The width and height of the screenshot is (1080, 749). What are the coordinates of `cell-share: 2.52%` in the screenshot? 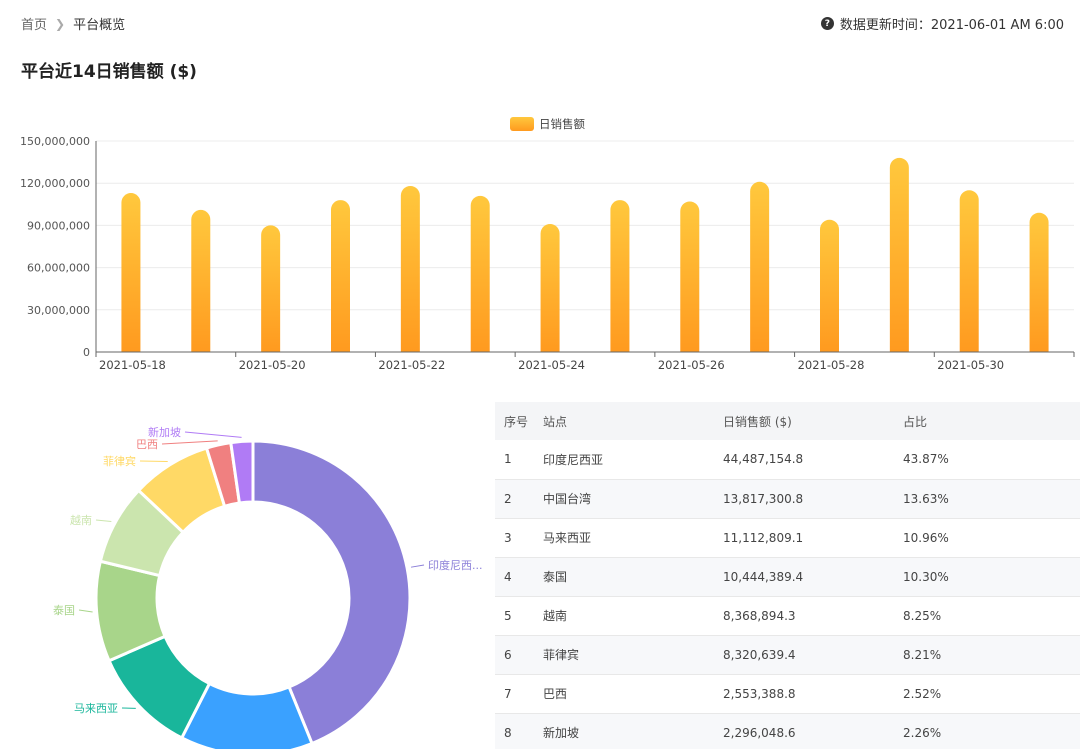 It's located at (922, 693).